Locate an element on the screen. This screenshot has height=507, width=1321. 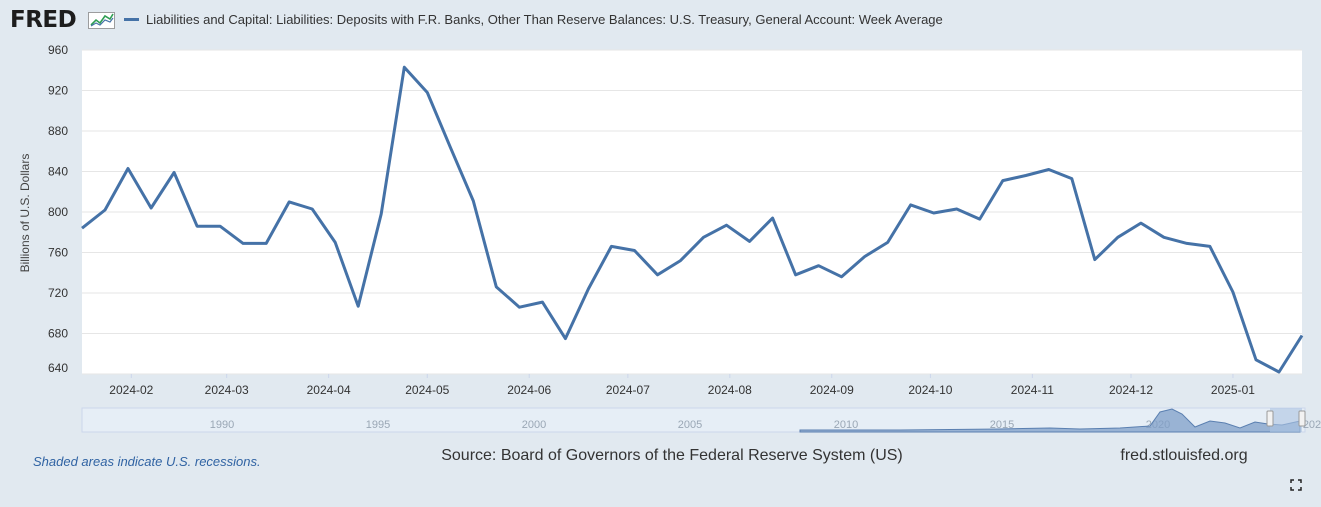
legend-swatch is located at coordinates (131, 19).